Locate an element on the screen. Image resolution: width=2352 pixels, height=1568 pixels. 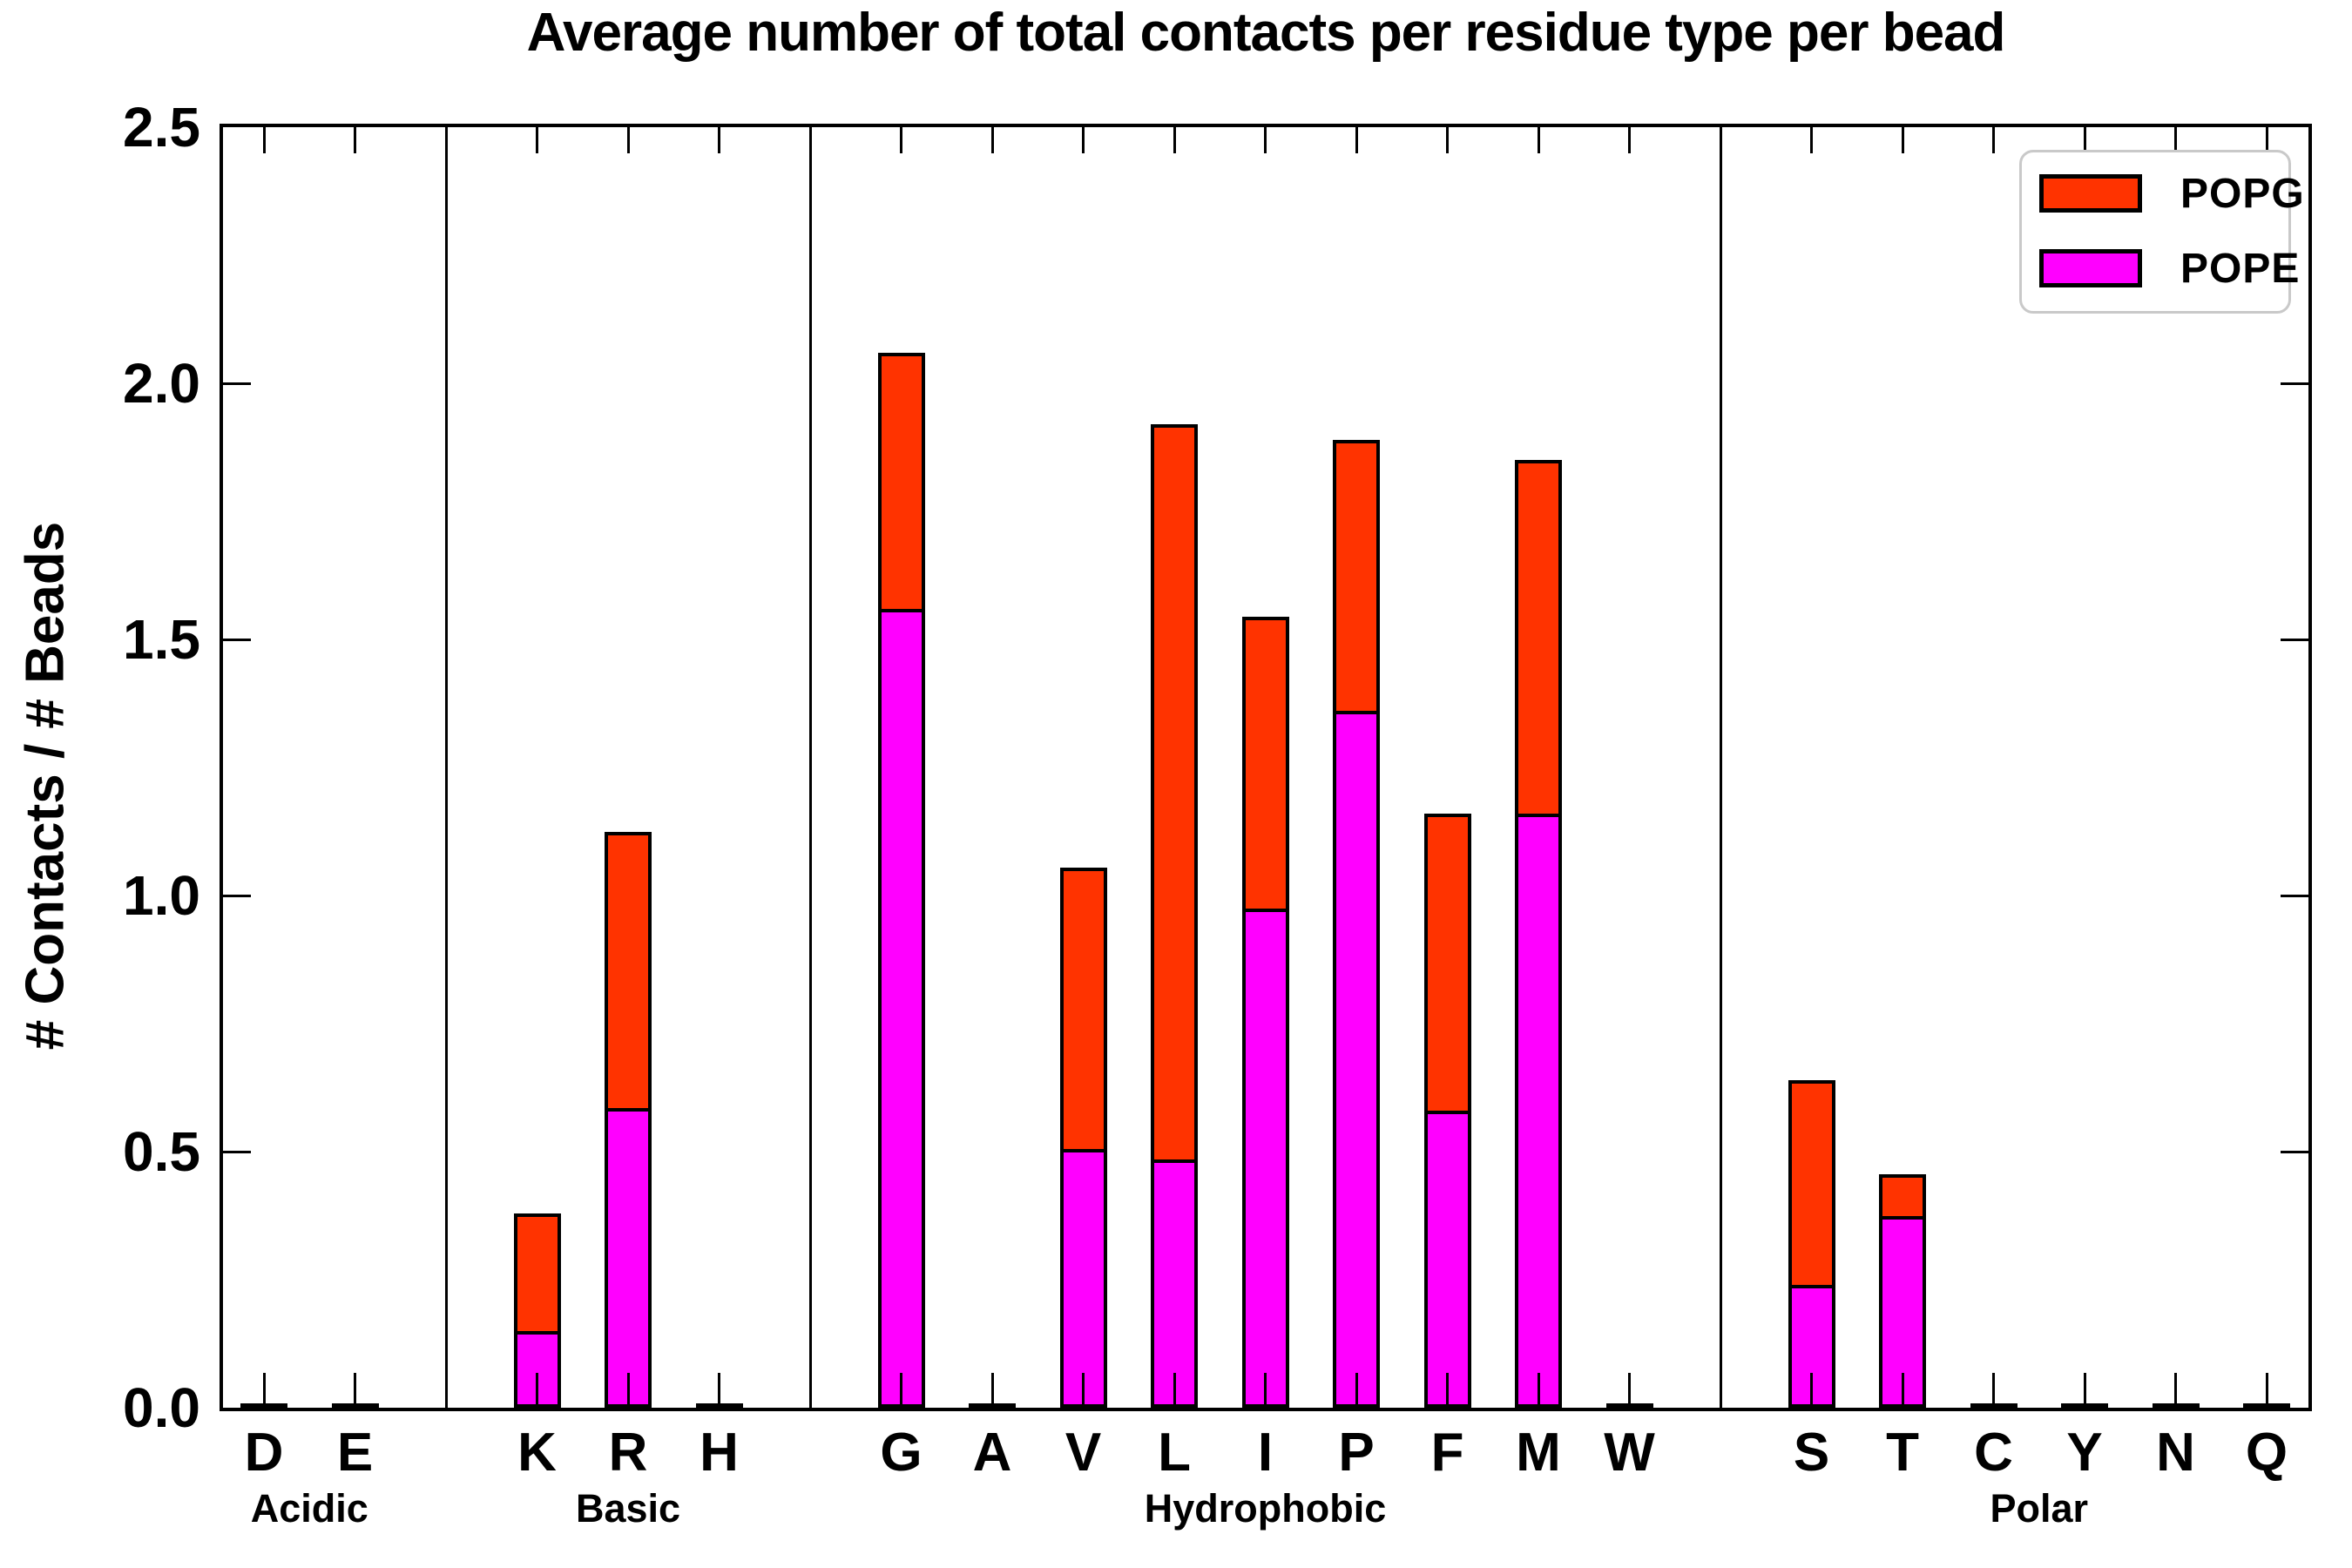
bar-R-pope is located at coordinates (628, 1258).